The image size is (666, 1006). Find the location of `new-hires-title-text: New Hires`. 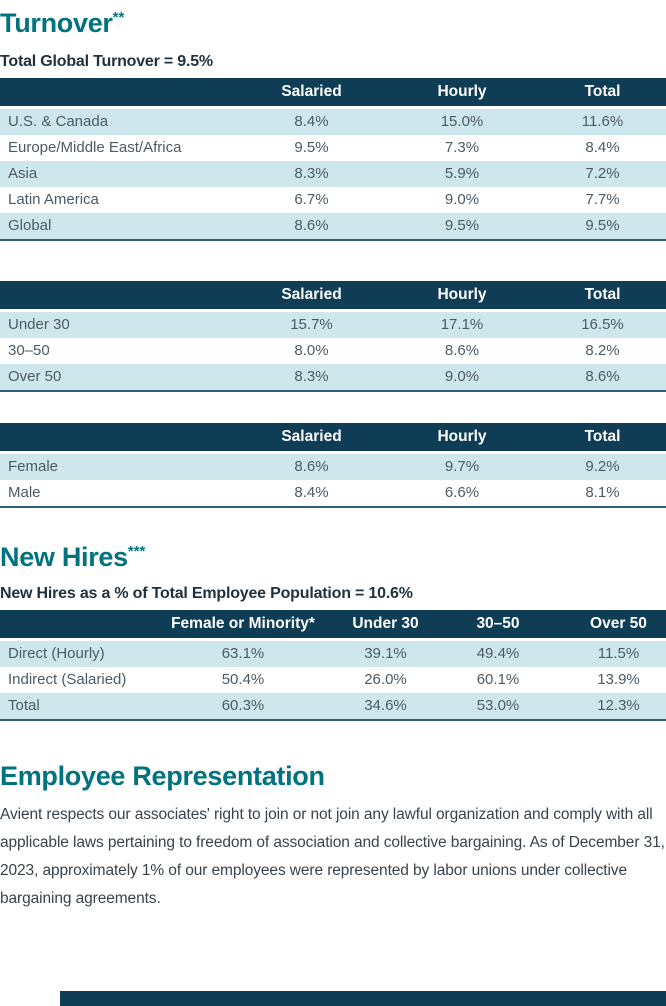

new-hires-title-text: New Hires is located at coordinates (64, 557).